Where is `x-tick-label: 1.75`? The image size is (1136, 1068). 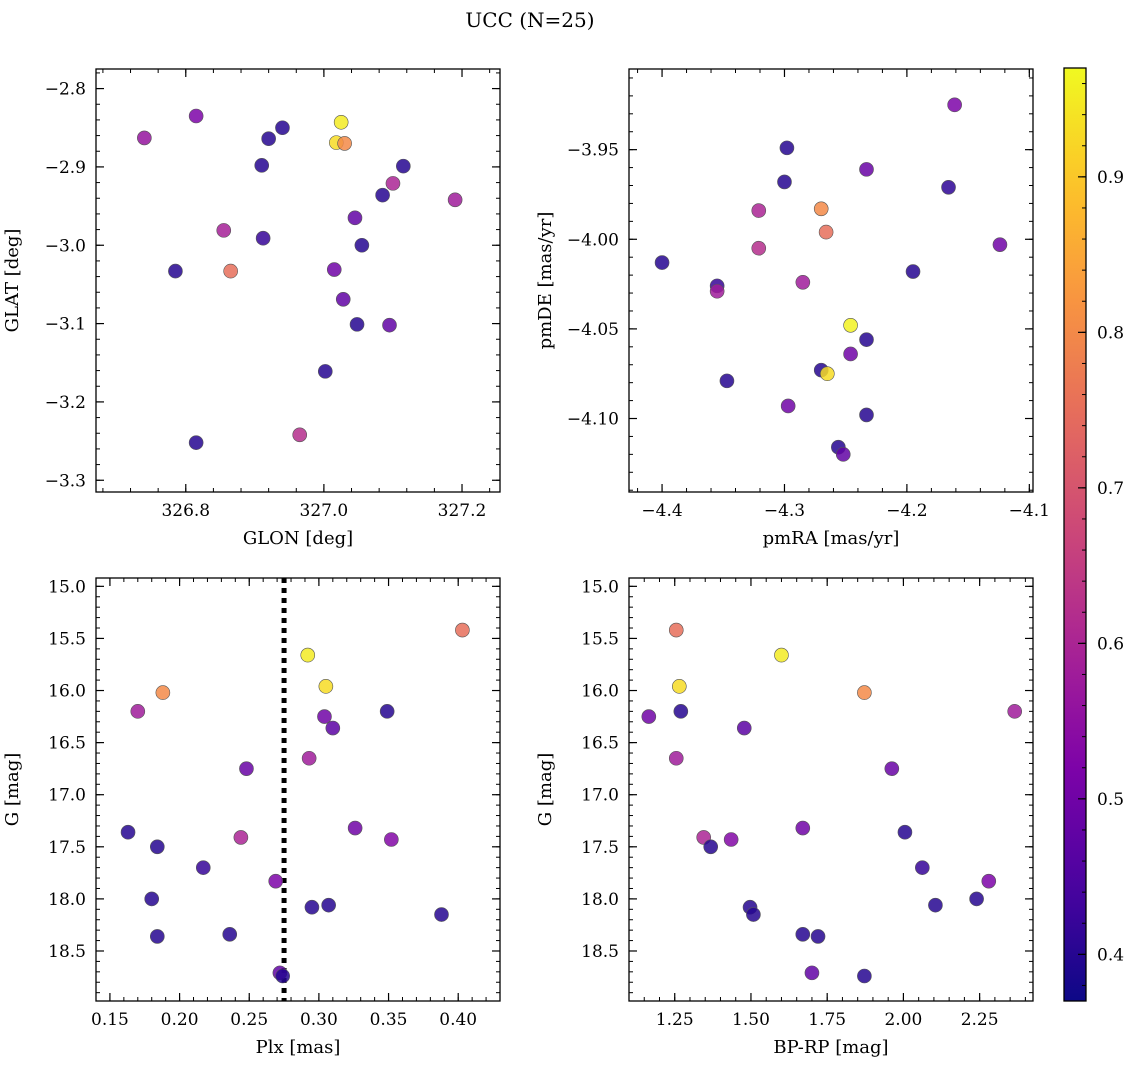
x-tick-label: 1.75 is located at coordinates (827, 1020).